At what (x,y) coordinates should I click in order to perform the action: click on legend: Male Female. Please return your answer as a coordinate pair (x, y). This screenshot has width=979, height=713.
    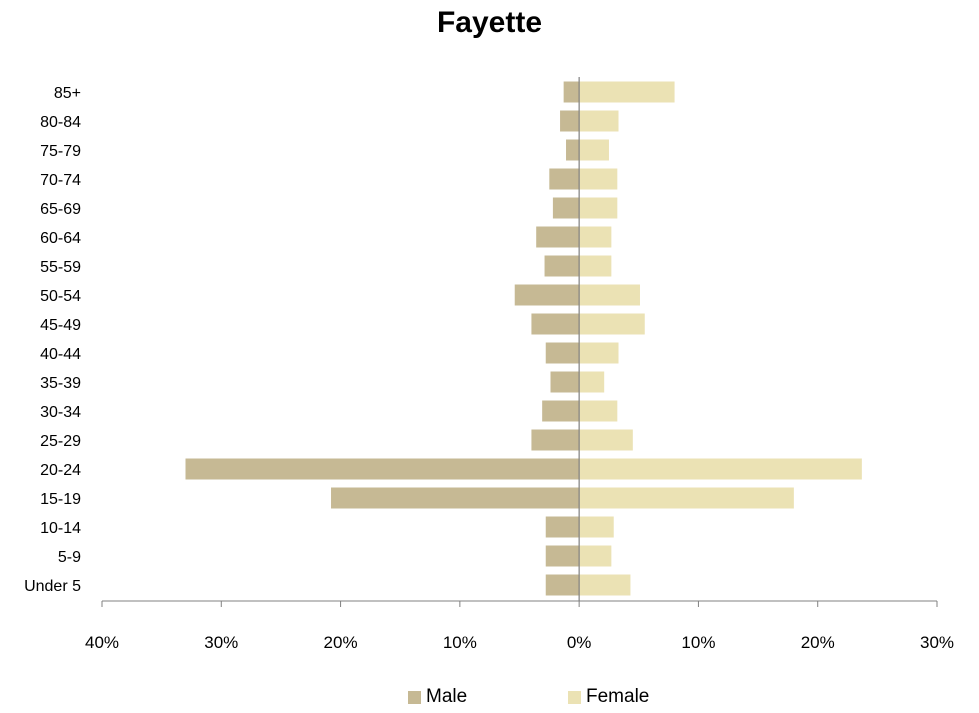
    Looking at the image, I should click on (489, 698).